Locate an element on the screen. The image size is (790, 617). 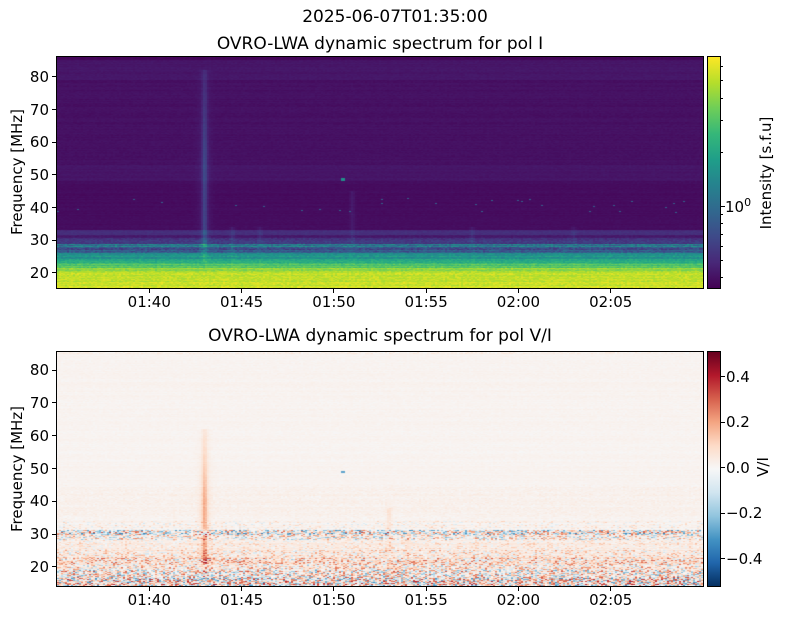
panel-title-pol-vi: OVRO-LWA dynamic spectrum for pol V/I is located at coordinates (380, 336).